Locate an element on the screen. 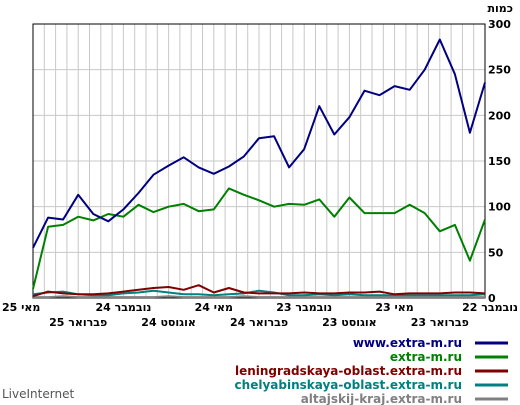 Image resolution: width=520 pixels, height=405 pixels. x-tick-label: מאי 23 is located at coordinates (394, 307).